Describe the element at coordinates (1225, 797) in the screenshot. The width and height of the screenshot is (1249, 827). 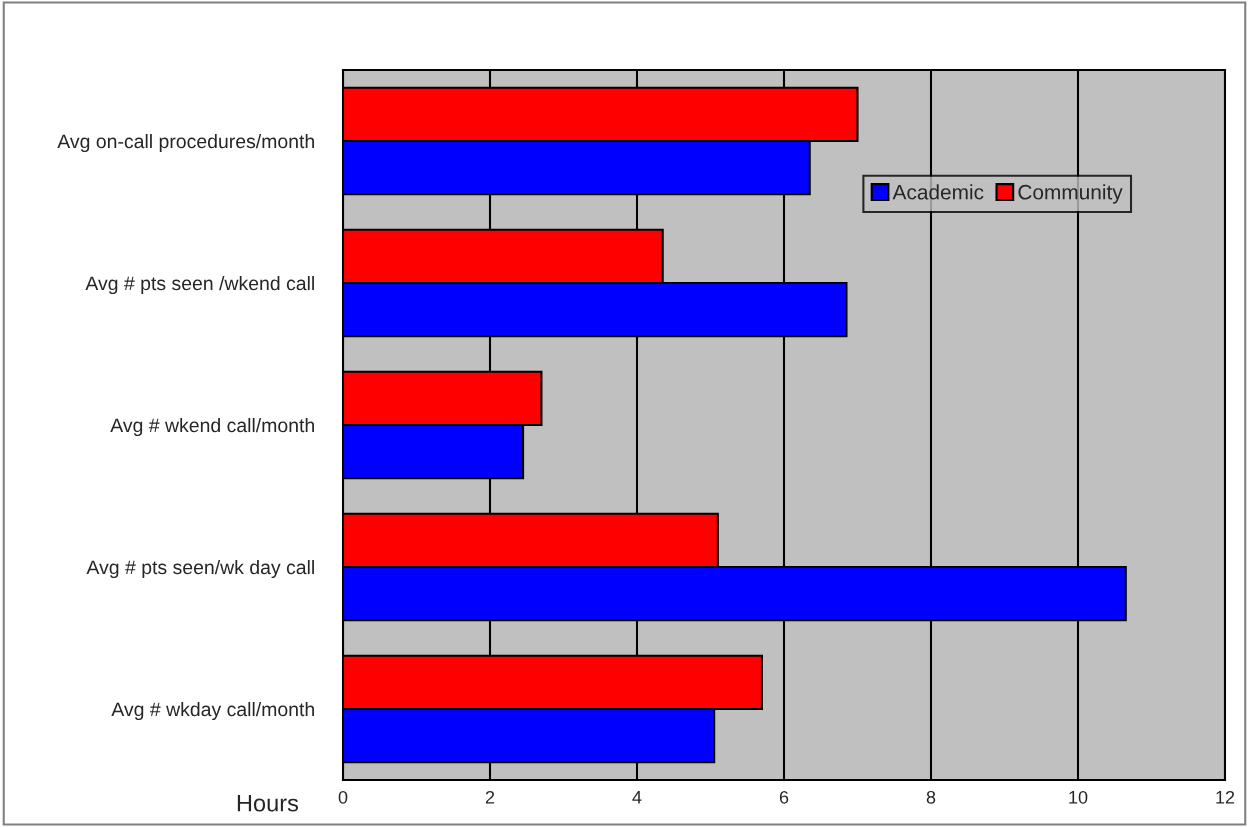
I see `x-tick-label: 12` at that location.